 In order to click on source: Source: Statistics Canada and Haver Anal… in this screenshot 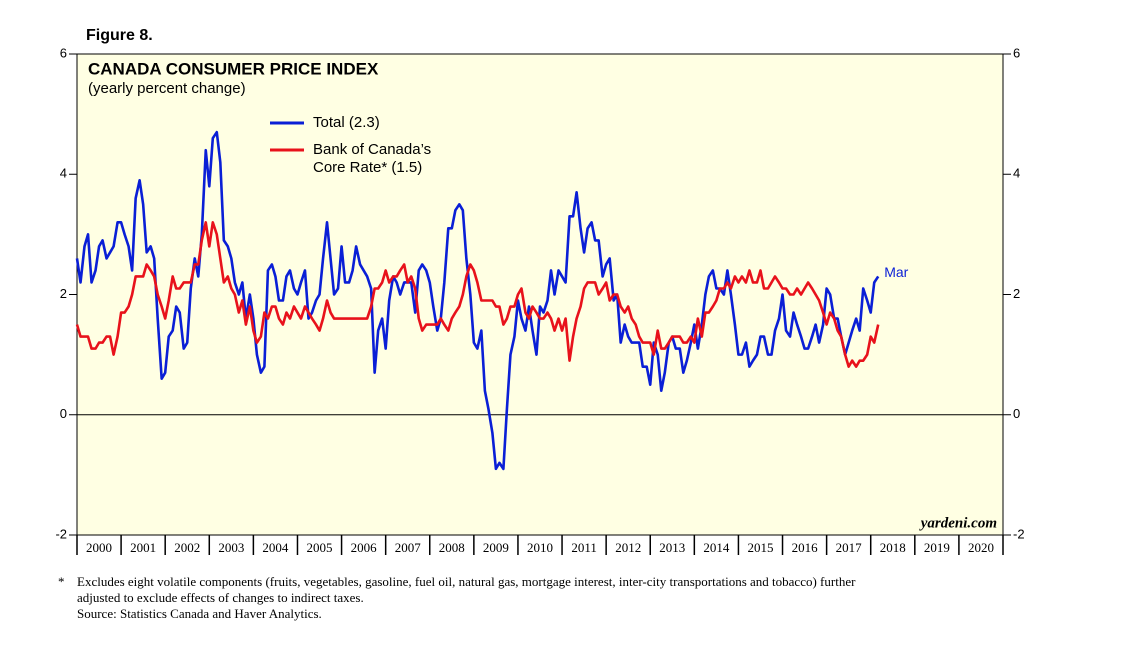, I will do `click(199, 613)`.